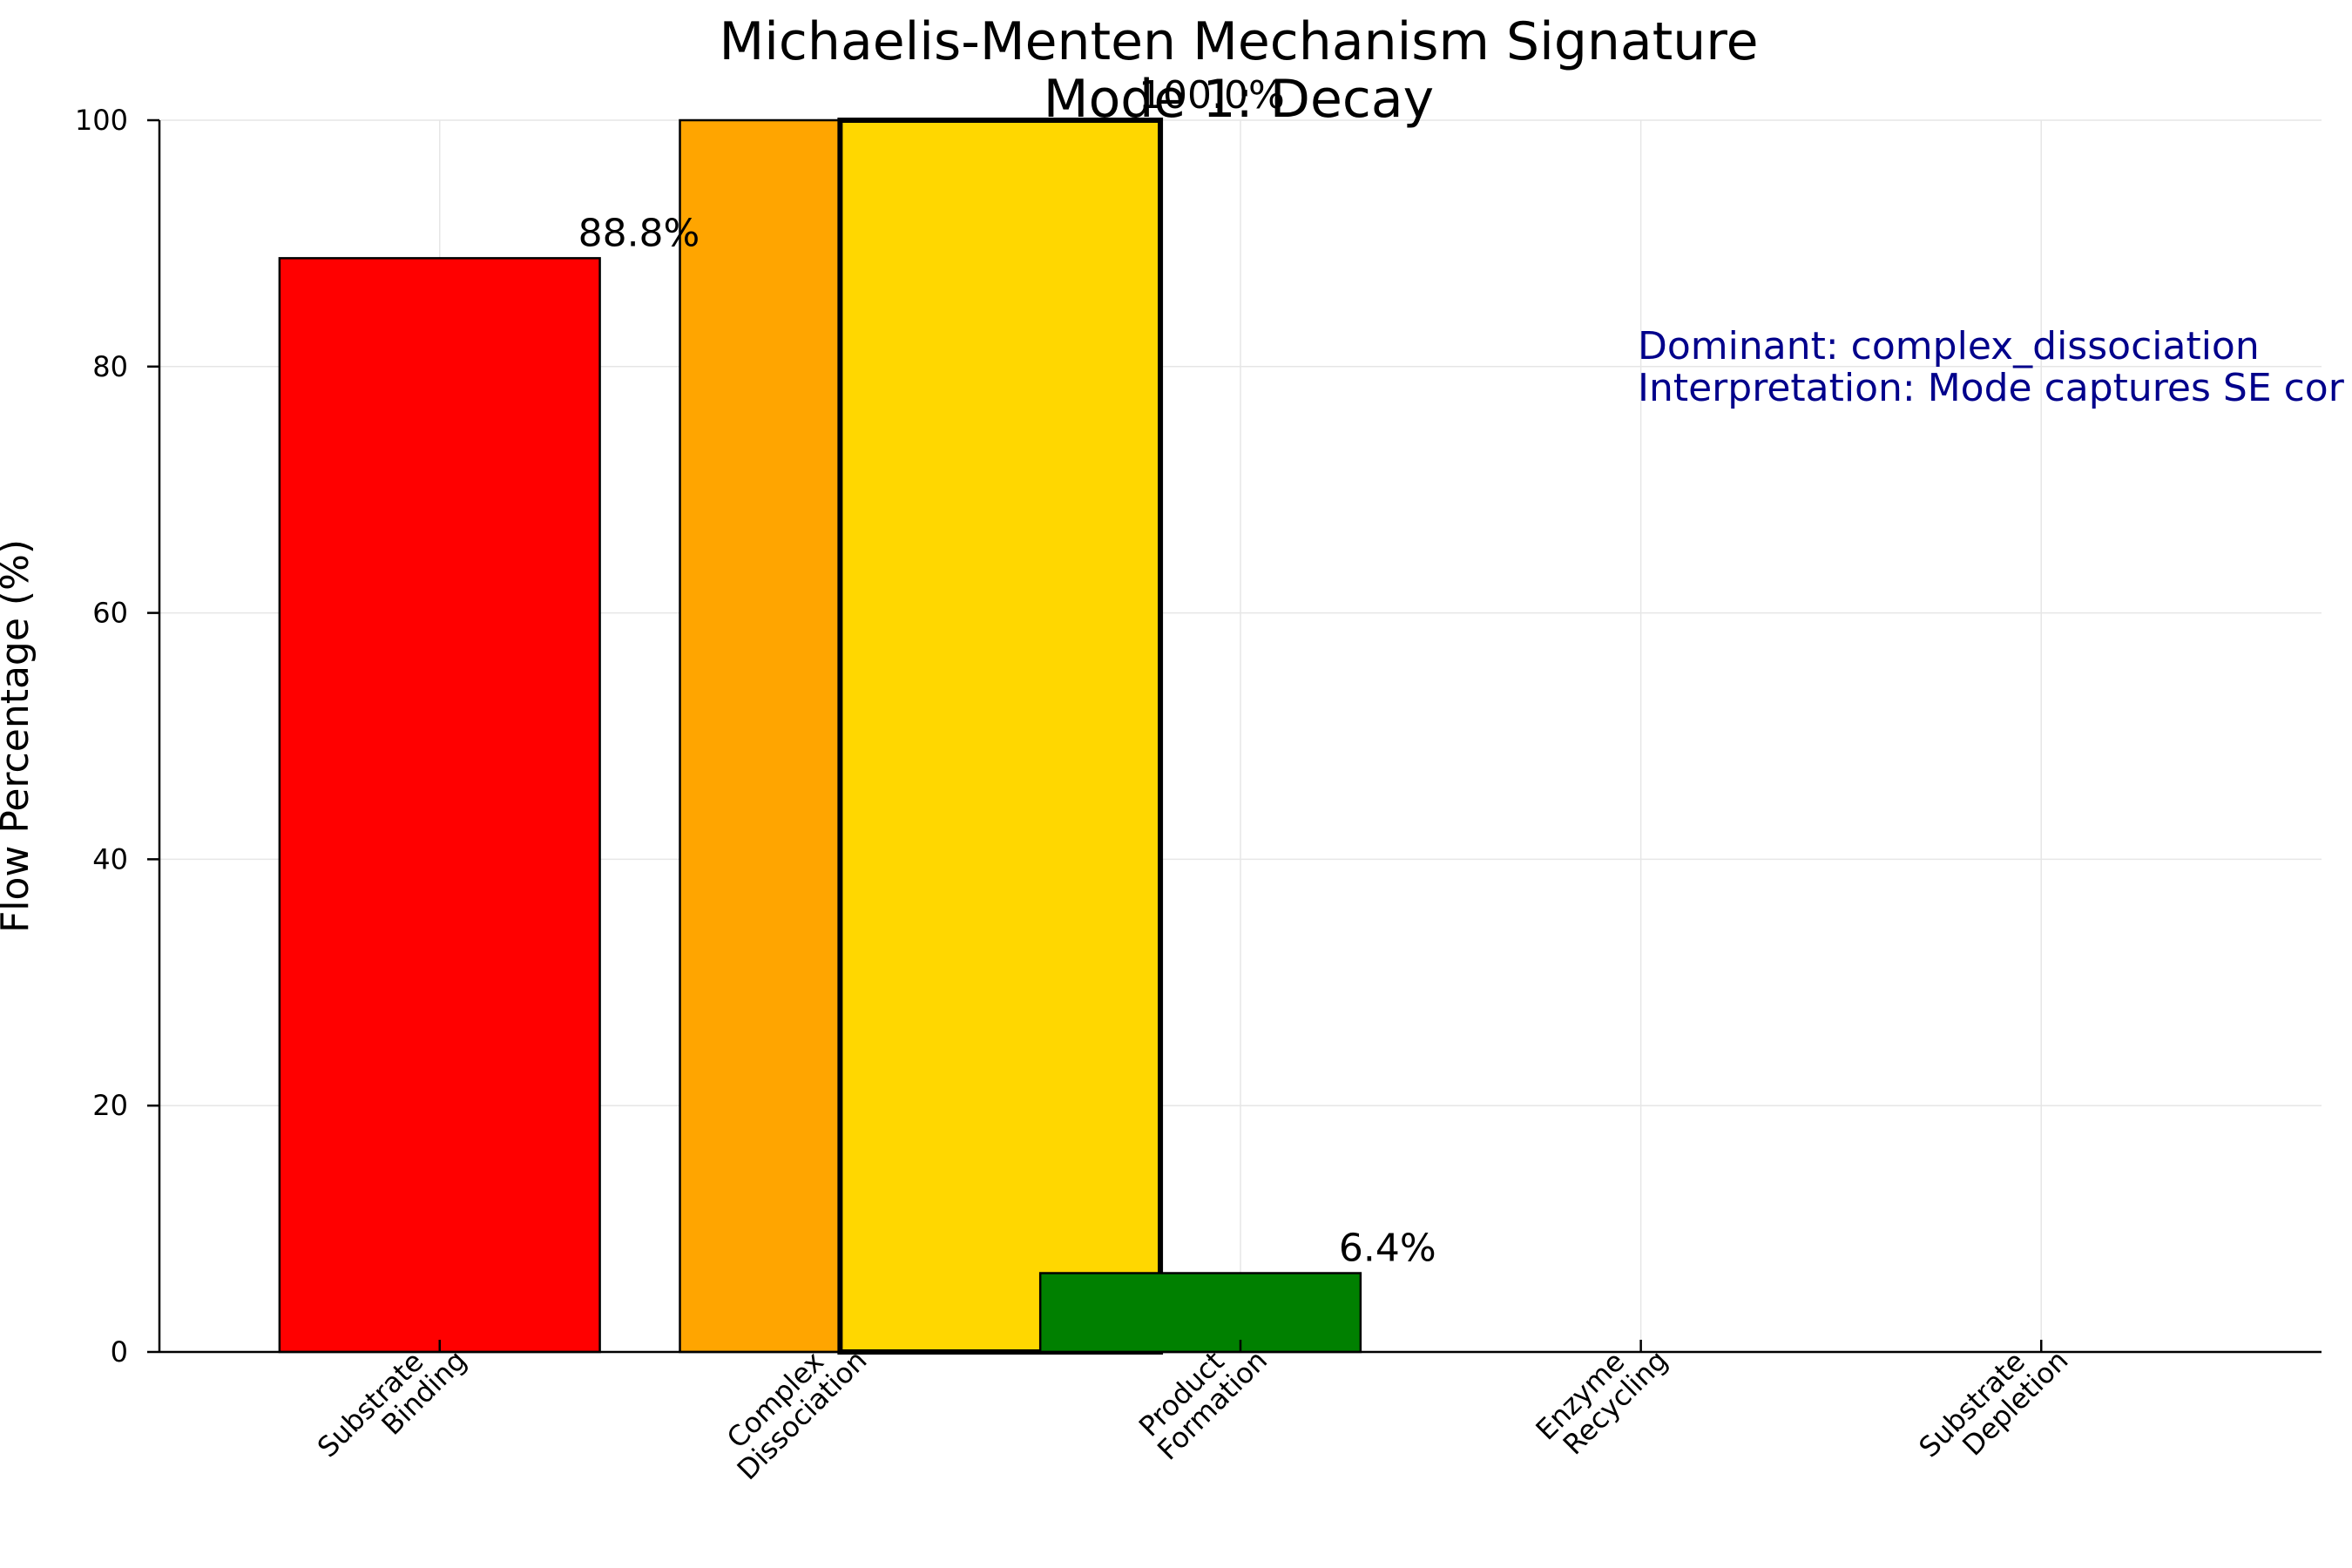 The width and height of the screenshot is (2352, 1568). What do you see at coordinates (1212, 95) in the screenshot?
I see `bar-value-label: 100.0%` at bounding box center [1212, 95].